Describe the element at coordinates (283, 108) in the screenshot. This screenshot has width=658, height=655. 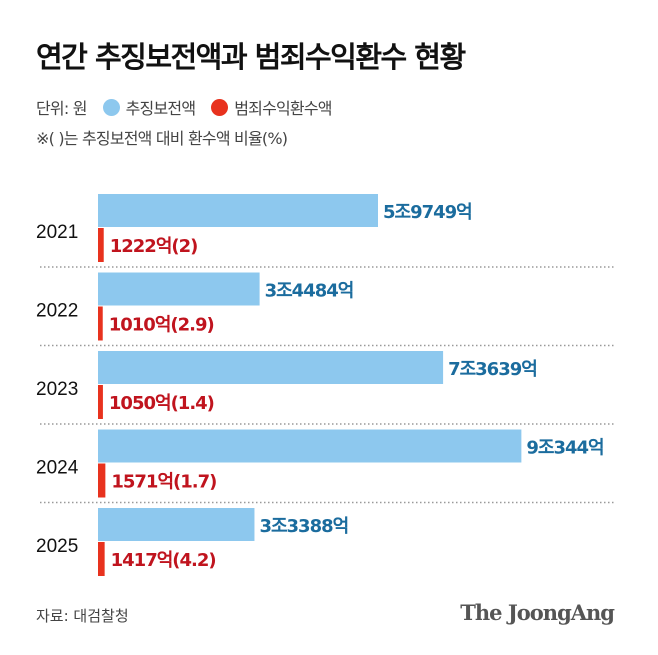
I see `legend-label-recovery: 범죄수익환수액` at that location.